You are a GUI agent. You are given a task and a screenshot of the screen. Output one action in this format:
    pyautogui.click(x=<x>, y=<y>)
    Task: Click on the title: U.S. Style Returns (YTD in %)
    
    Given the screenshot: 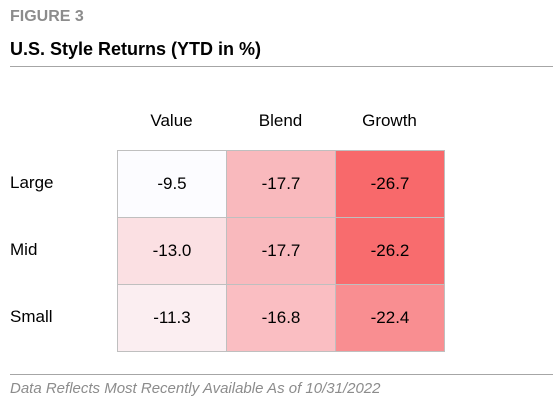 What is the action you would take?
    pyautogui.click(x=136, y=49)
    